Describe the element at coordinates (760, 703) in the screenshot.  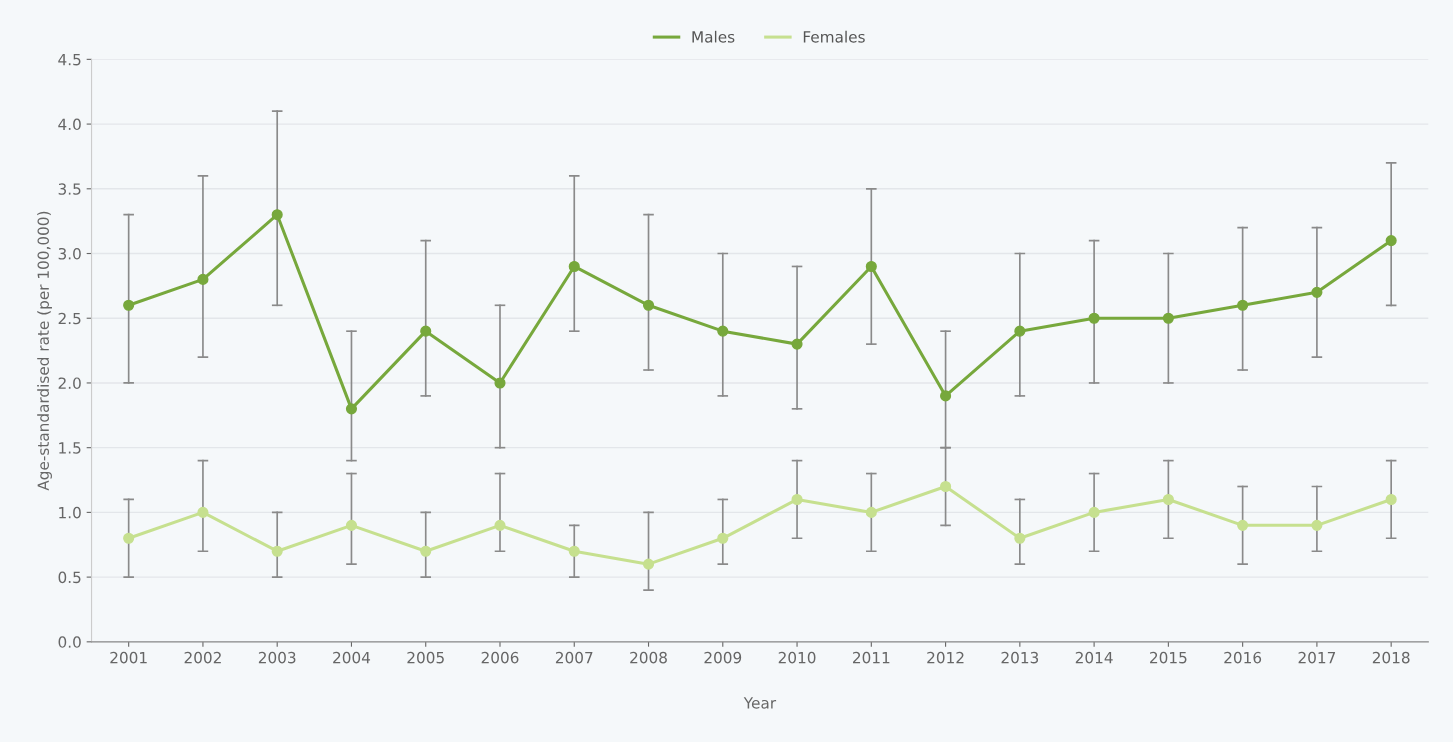
I see `x-axis-title: Year` at that location.